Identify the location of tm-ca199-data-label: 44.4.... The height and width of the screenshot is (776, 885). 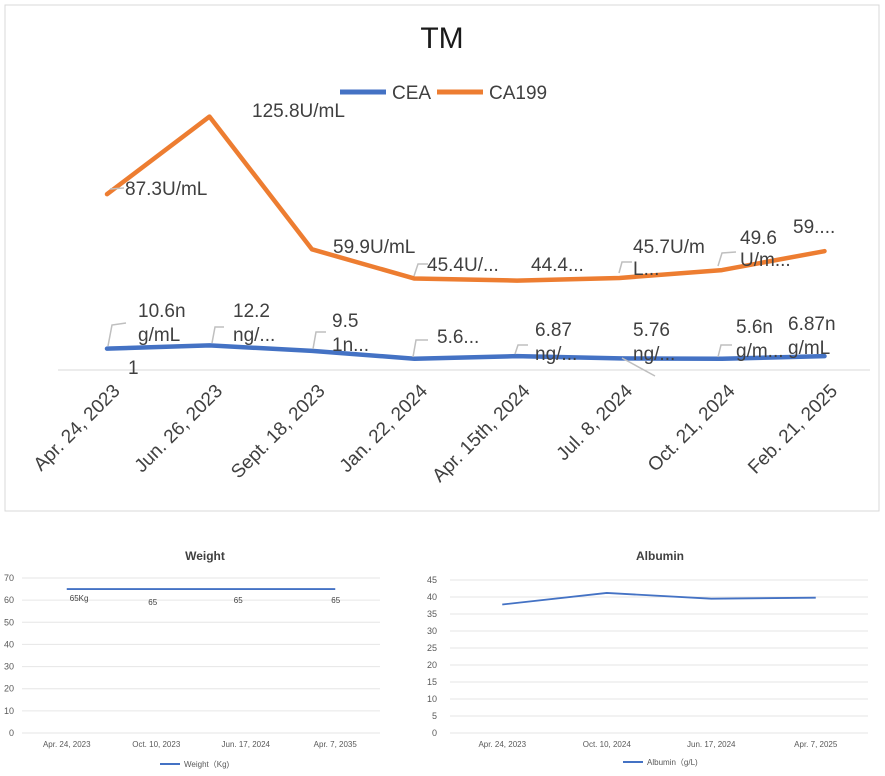
(557, 265).